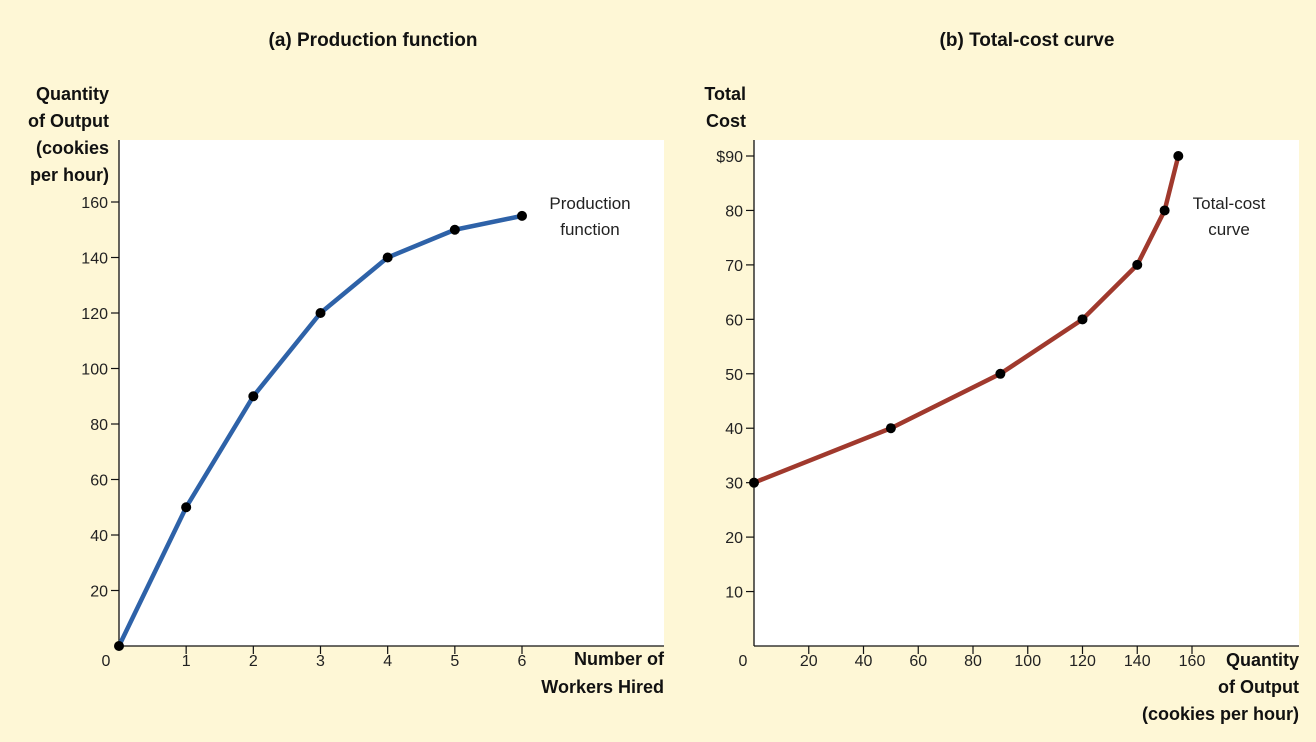 This screenshot has width=1316, height=742. I want to click on x-tick-label: 2, so click(253, 661).